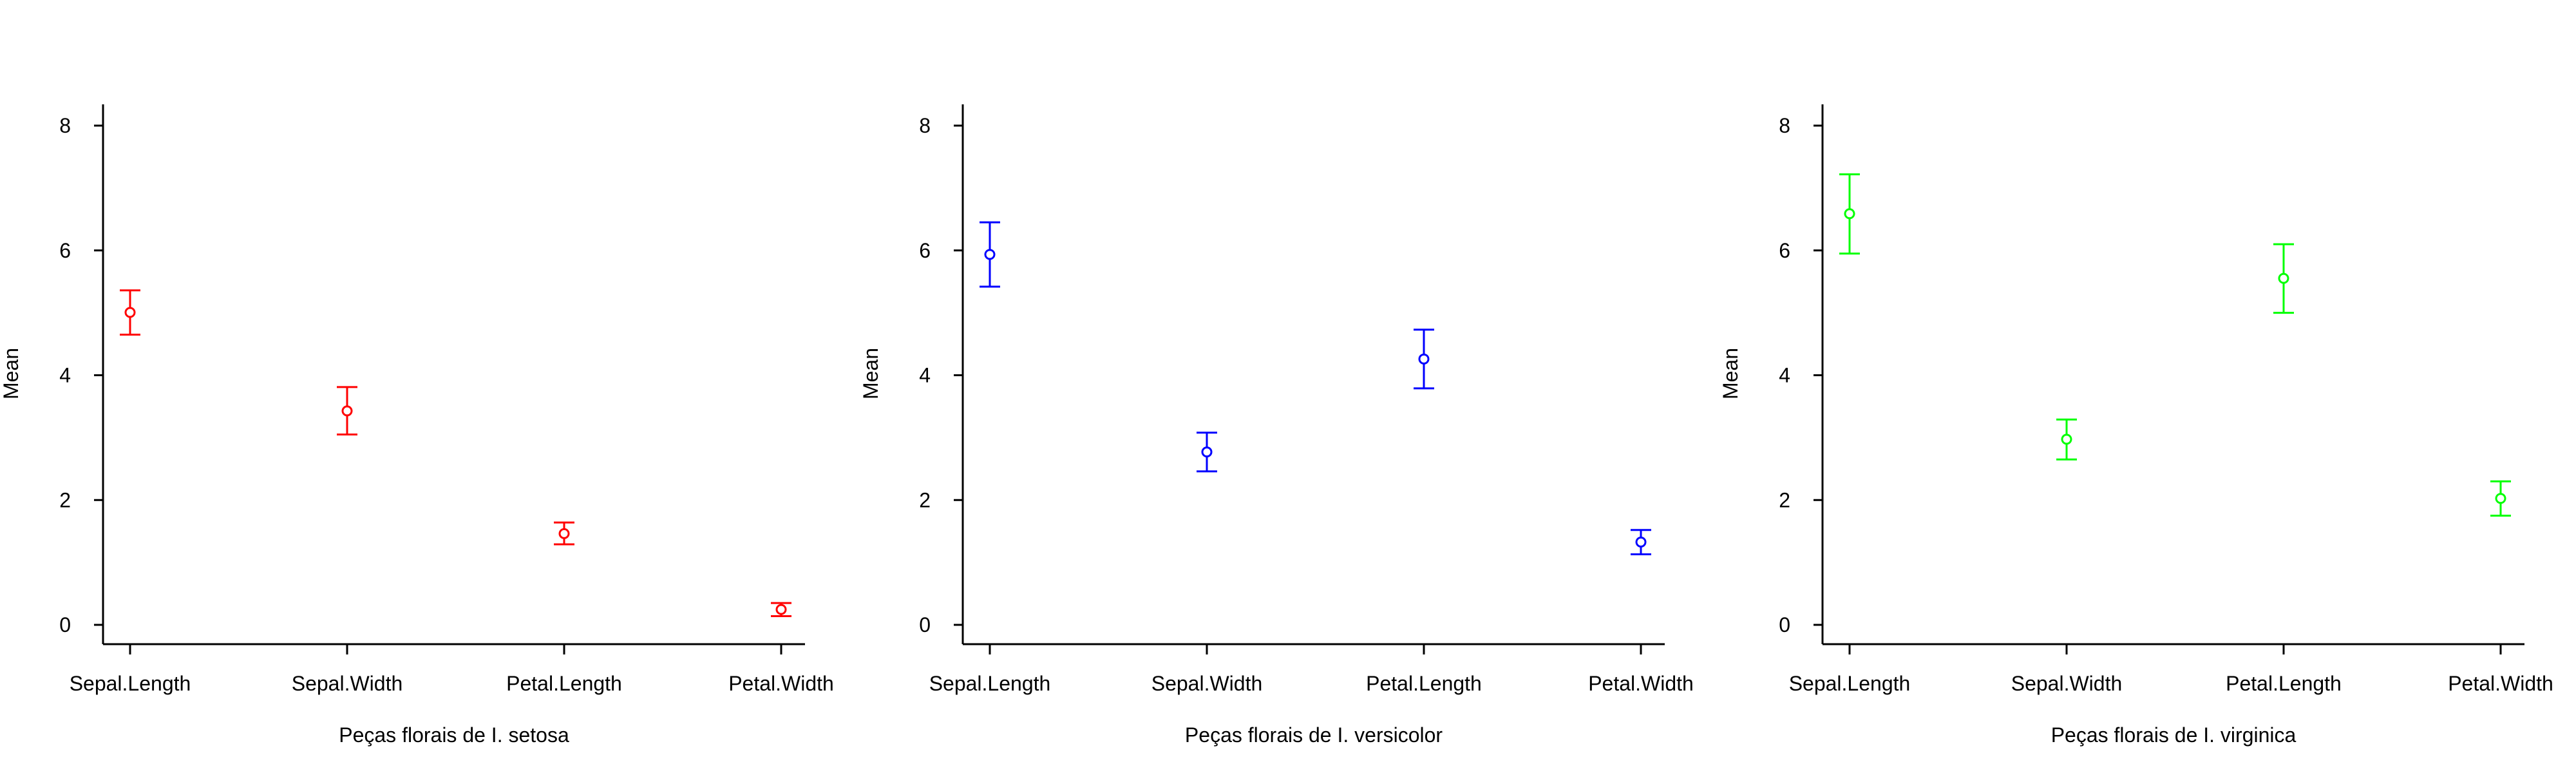  Describe the element at coordinates (454, 735) in the screenshot. I see `x-axis-title: Peças florais de I. setosa` at that location.